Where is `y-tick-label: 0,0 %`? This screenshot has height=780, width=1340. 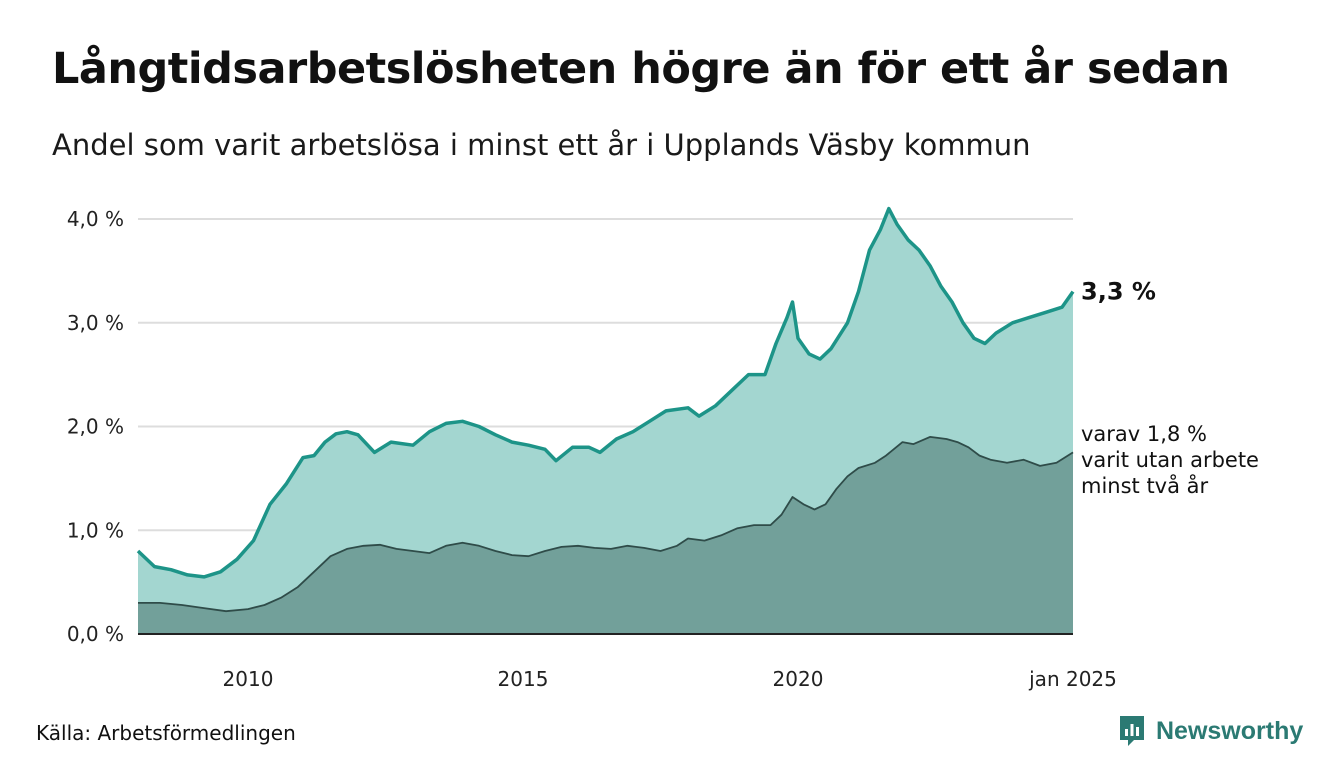
y-tick-label: 0,0 % is located at coordinates (95, 634).